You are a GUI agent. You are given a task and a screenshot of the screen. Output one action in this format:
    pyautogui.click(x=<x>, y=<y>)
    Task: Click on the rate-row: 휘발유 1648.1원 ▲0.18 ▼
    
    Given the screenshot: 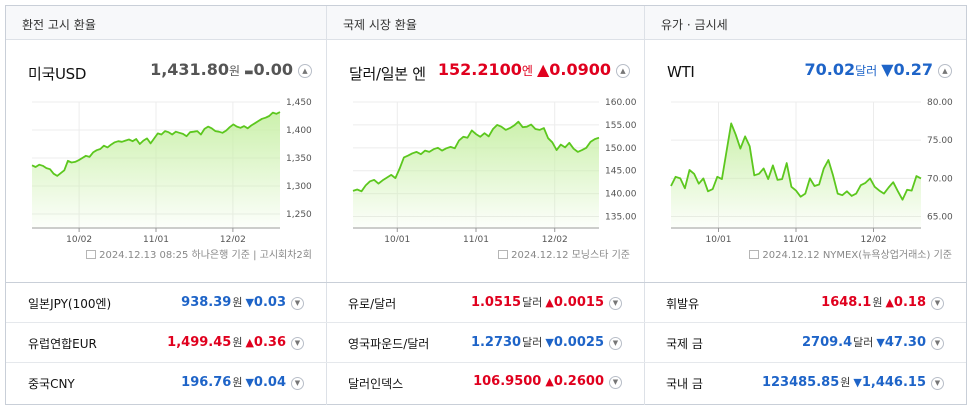 What is the action you would take?
    pyautogui.click(x=805, y=303)
    